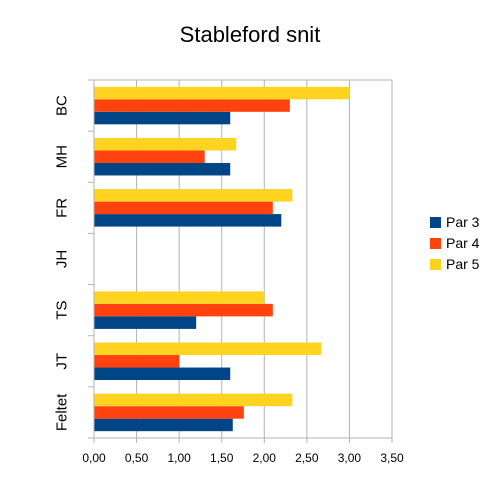 The height and width of the screenshot is (496, 500). I want to click on x-tick-label: 3,50, so click(392, 458).